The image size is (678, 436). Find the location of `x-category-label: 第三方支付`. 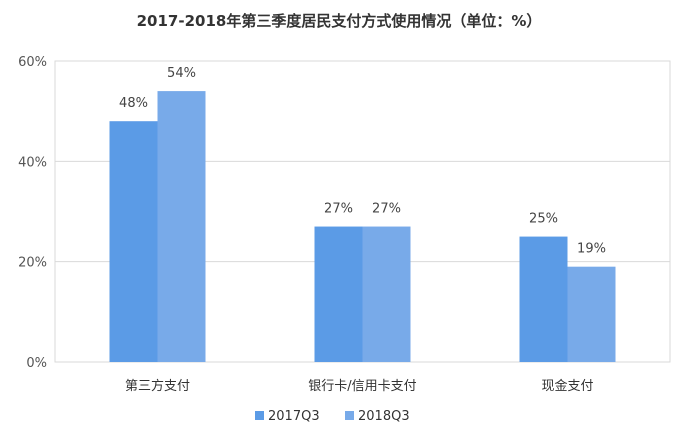

x-category-label: 第三方支付 is located at coordinates (157, 386).